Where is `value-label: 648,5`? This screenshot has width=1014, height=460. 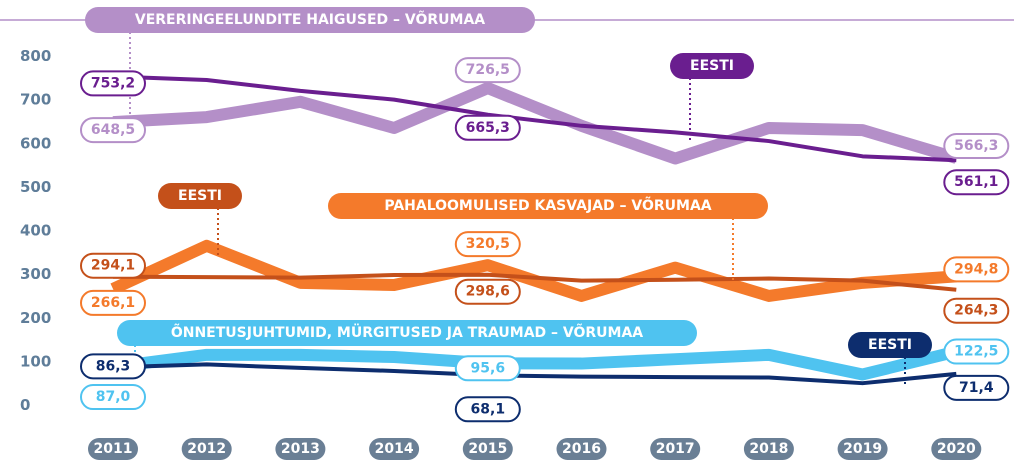 value-label: 648,5 is located at coordinates (113, 130).